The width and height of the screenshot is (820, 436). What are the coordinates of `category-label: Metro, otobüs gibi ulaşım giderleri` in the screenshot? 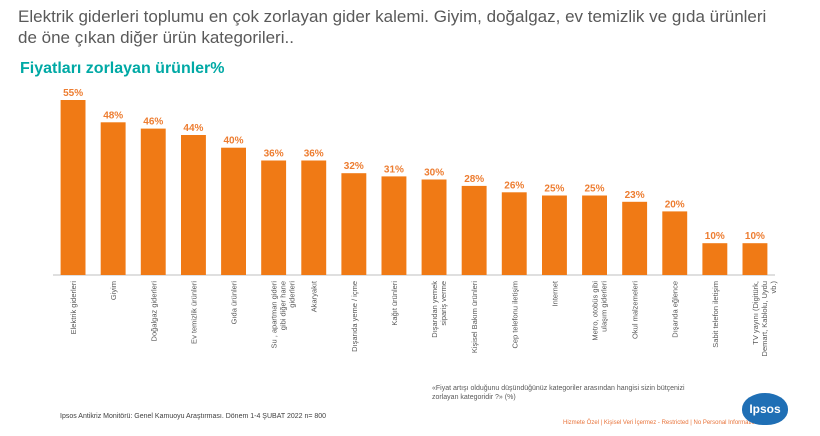 It's located at (600, 311).